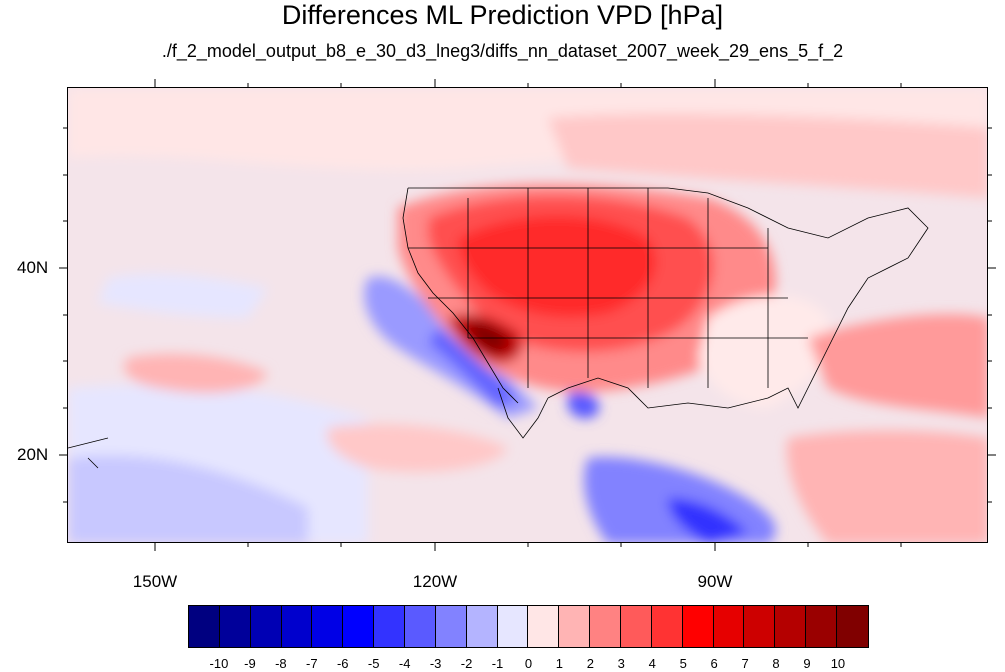 The height and width of the screenshot is (672, 1005). Describe the element at coordinates (281, 663) in the screenshot. I see `colorbar-label: -8` at that location.